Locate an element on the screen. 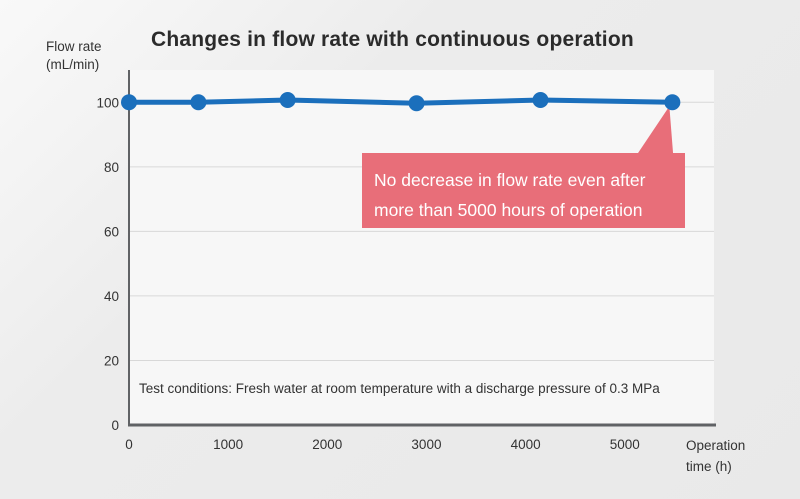  x-tick-label: 0 is located at coordinates (129, 444).